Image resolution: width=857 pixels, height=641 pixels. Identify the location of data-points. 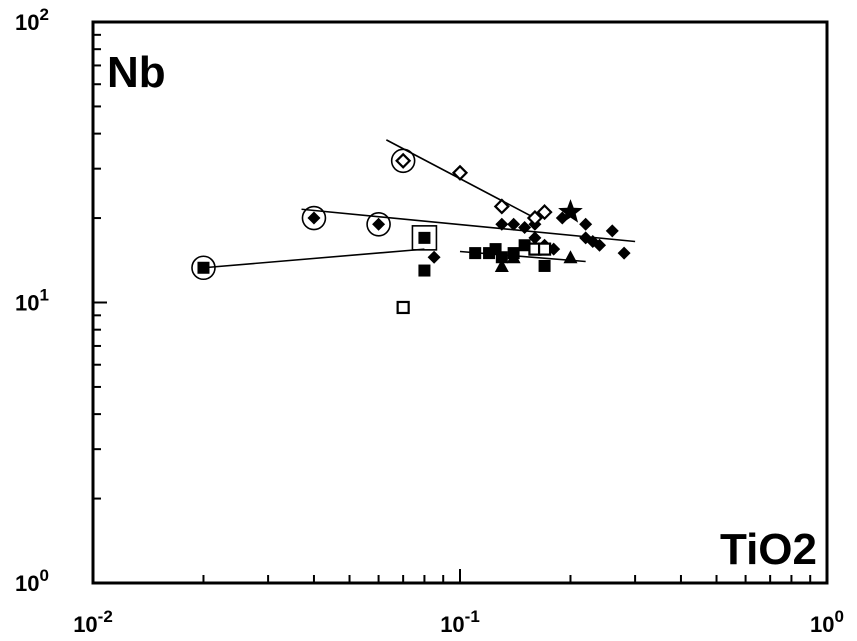
(411, 231).